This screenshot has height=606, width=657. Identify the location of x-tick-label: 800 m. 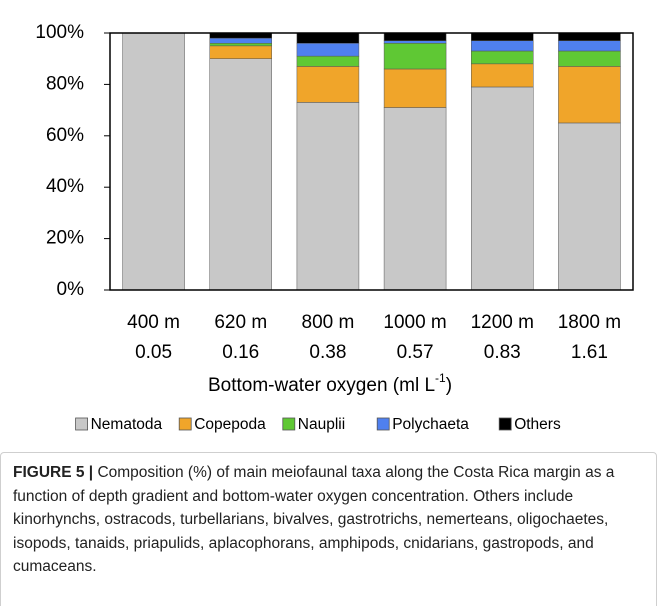
(328, 322).